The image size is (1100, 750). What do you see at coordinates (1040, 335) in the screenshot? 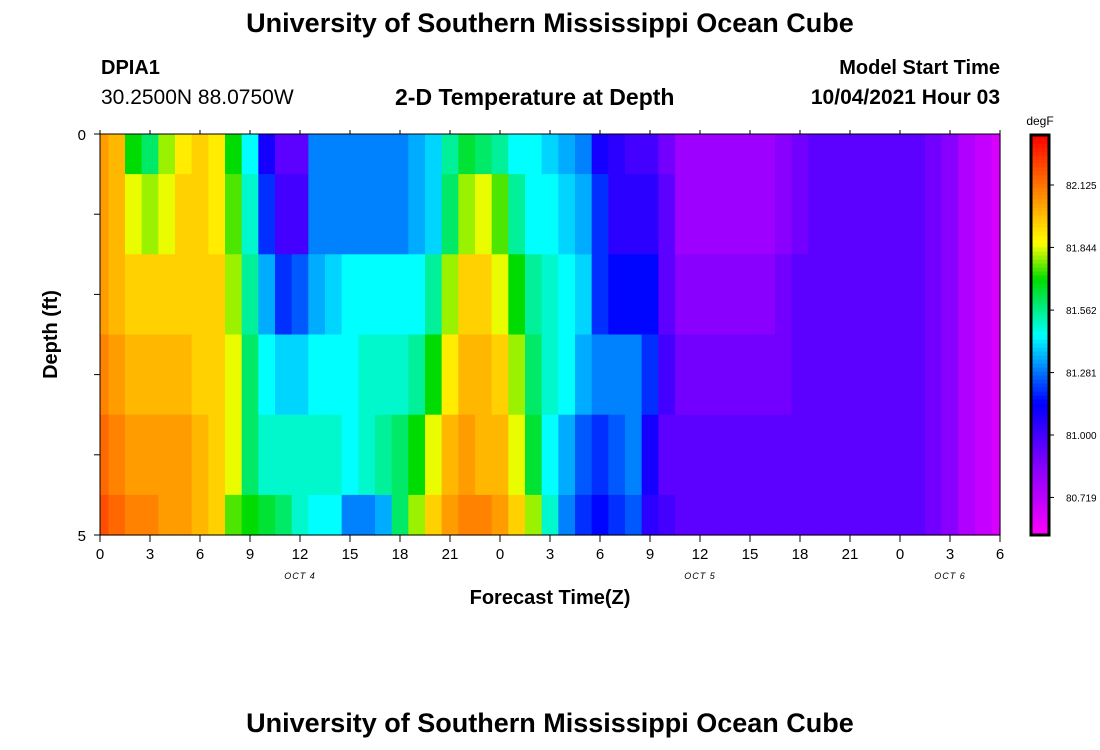
I see `colorbar-frame` at bounding box center [1040, 335].